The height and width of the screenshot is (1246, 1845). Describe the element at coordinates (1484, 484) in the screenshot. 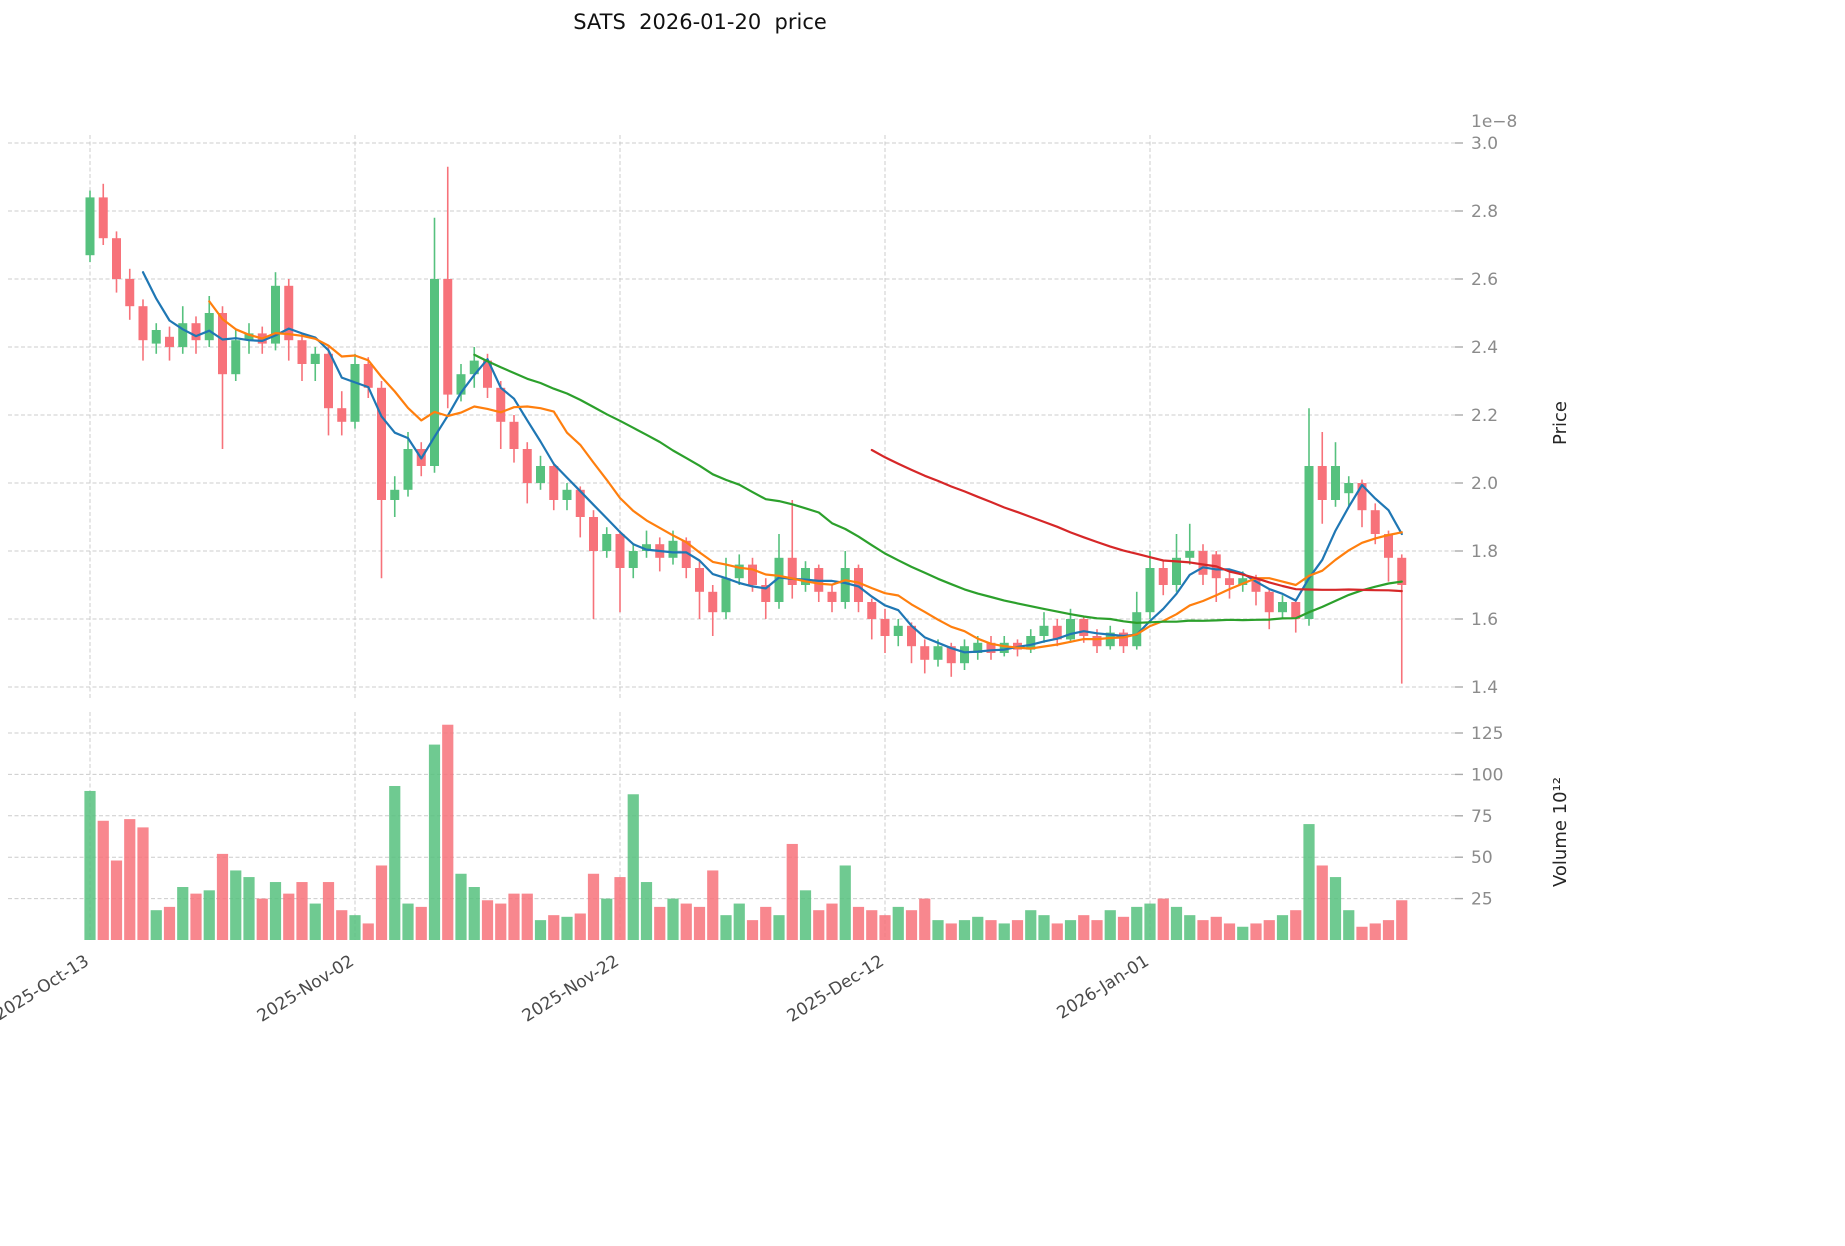

I see `price-tick-label: 2.0` at that location.